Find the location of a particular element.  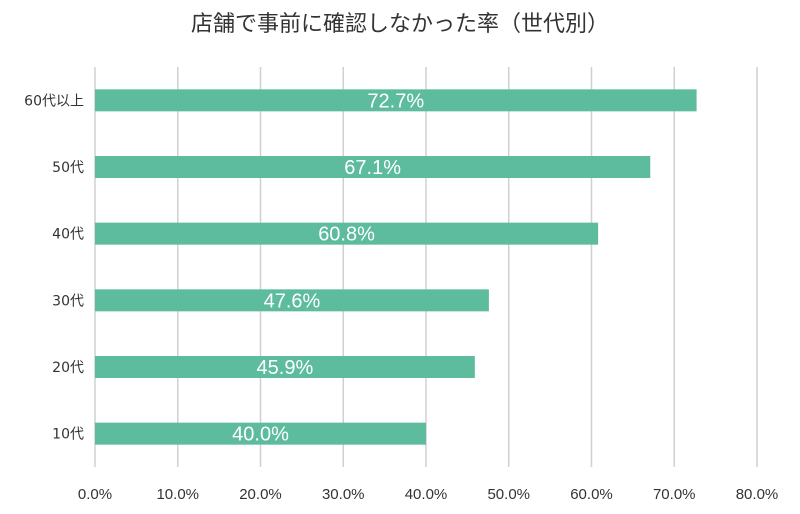

data-label: 45.9% is located at coordinates (285, 368).